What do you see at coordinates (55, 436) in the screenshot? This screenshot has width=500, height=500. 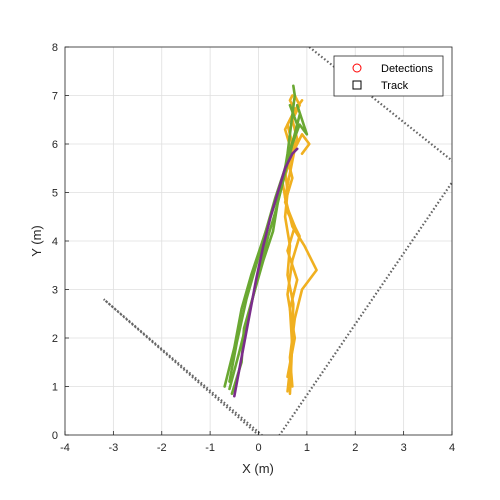 I see `y-tick-label: 0` at bounding box center [55, 436].